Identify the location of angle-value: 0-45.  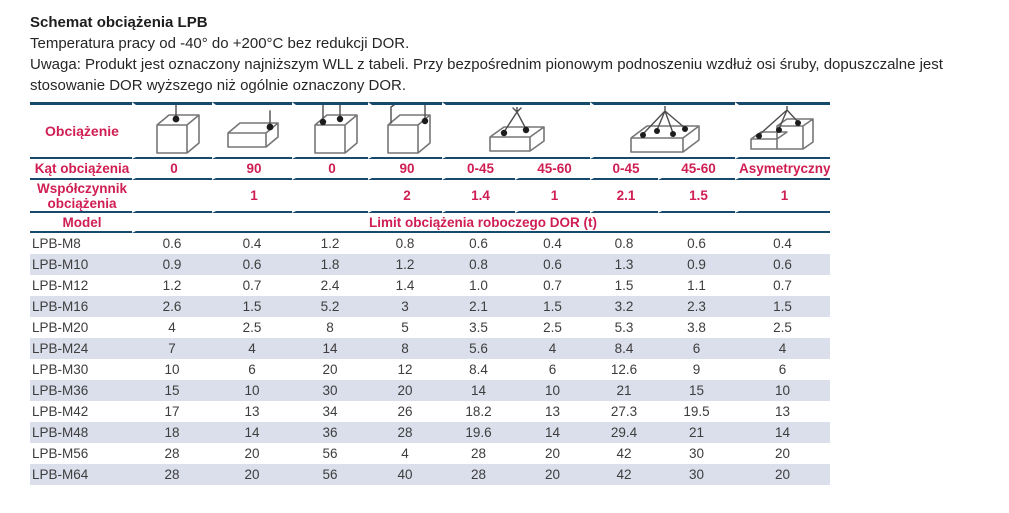
(624, 169).